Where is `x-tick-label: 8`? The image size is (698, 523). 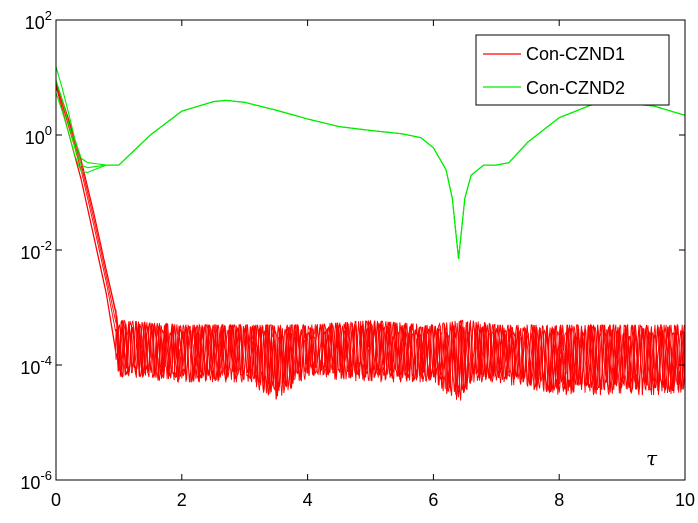 x-tick-label: 8 is located at coordinates (559, 500).